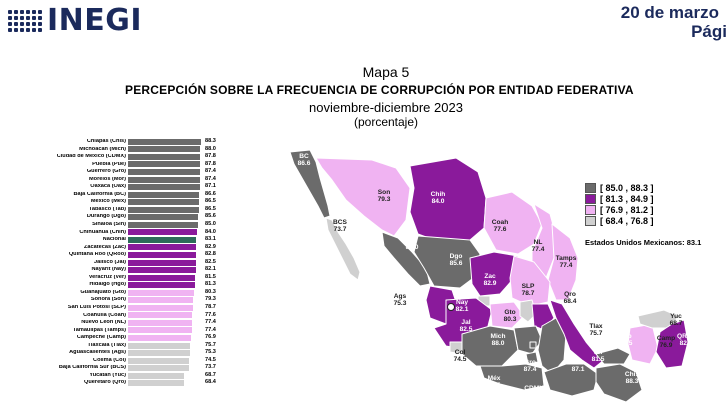 The height and width of the screenshot is (419, 727). What do you see at coordinates (122, 316) in the screenshot?
I see `bar-row: Coahuila (Coah) 77.6` at bounding box center [122, 316].